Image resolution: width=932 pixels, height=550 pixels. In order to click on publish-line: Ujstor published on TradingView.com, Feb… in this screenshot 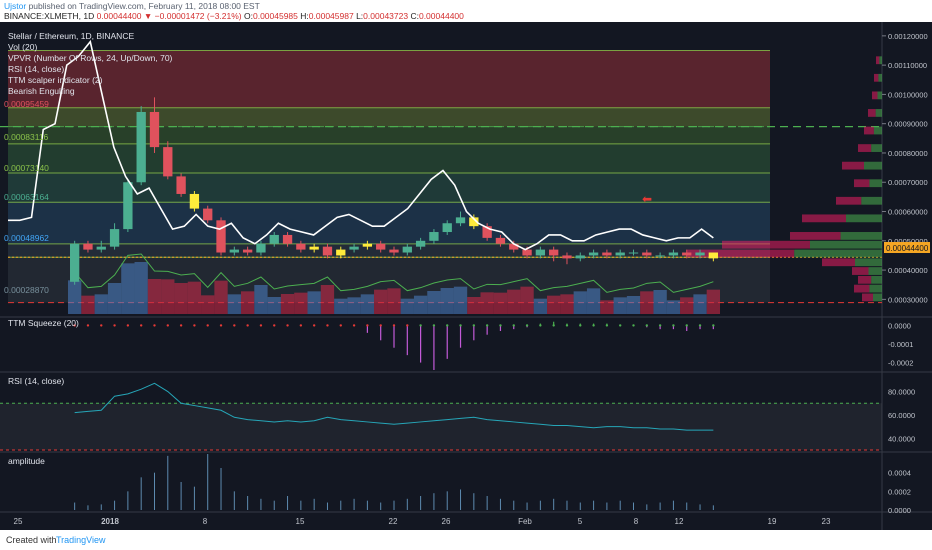, I will do `click(132, 6)`.